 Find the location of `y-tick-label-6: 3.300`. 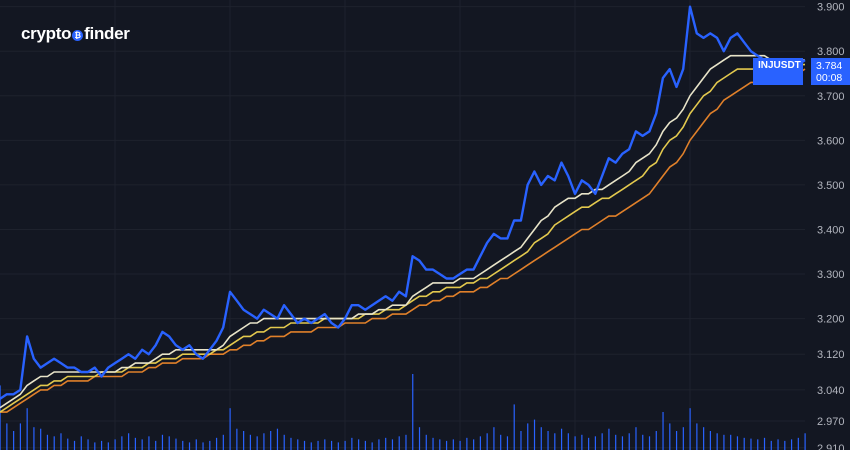

y-tick-label-6: 3.300 is located at coordinates (831, 275).